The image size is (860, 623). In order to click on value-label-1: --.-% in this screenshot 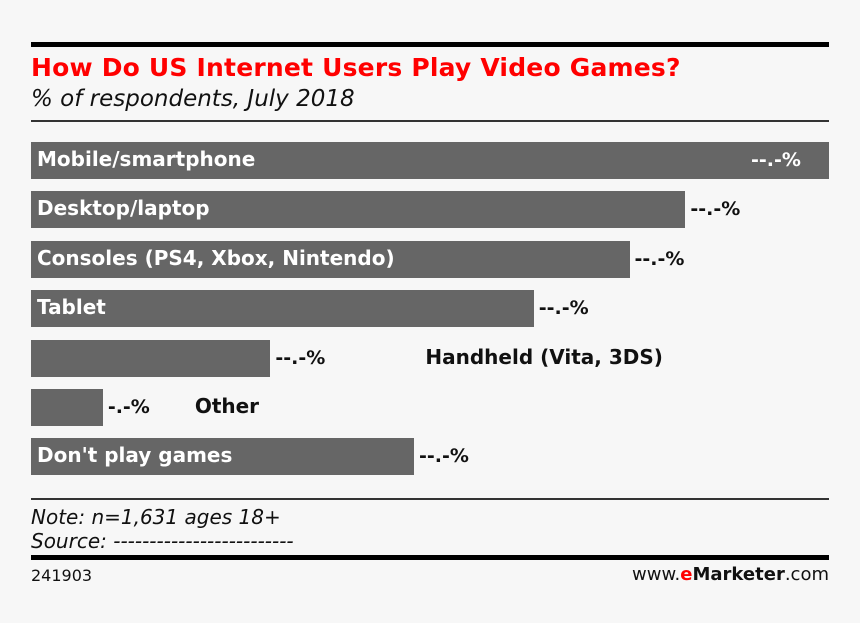, I will do `click(715, 209)`.